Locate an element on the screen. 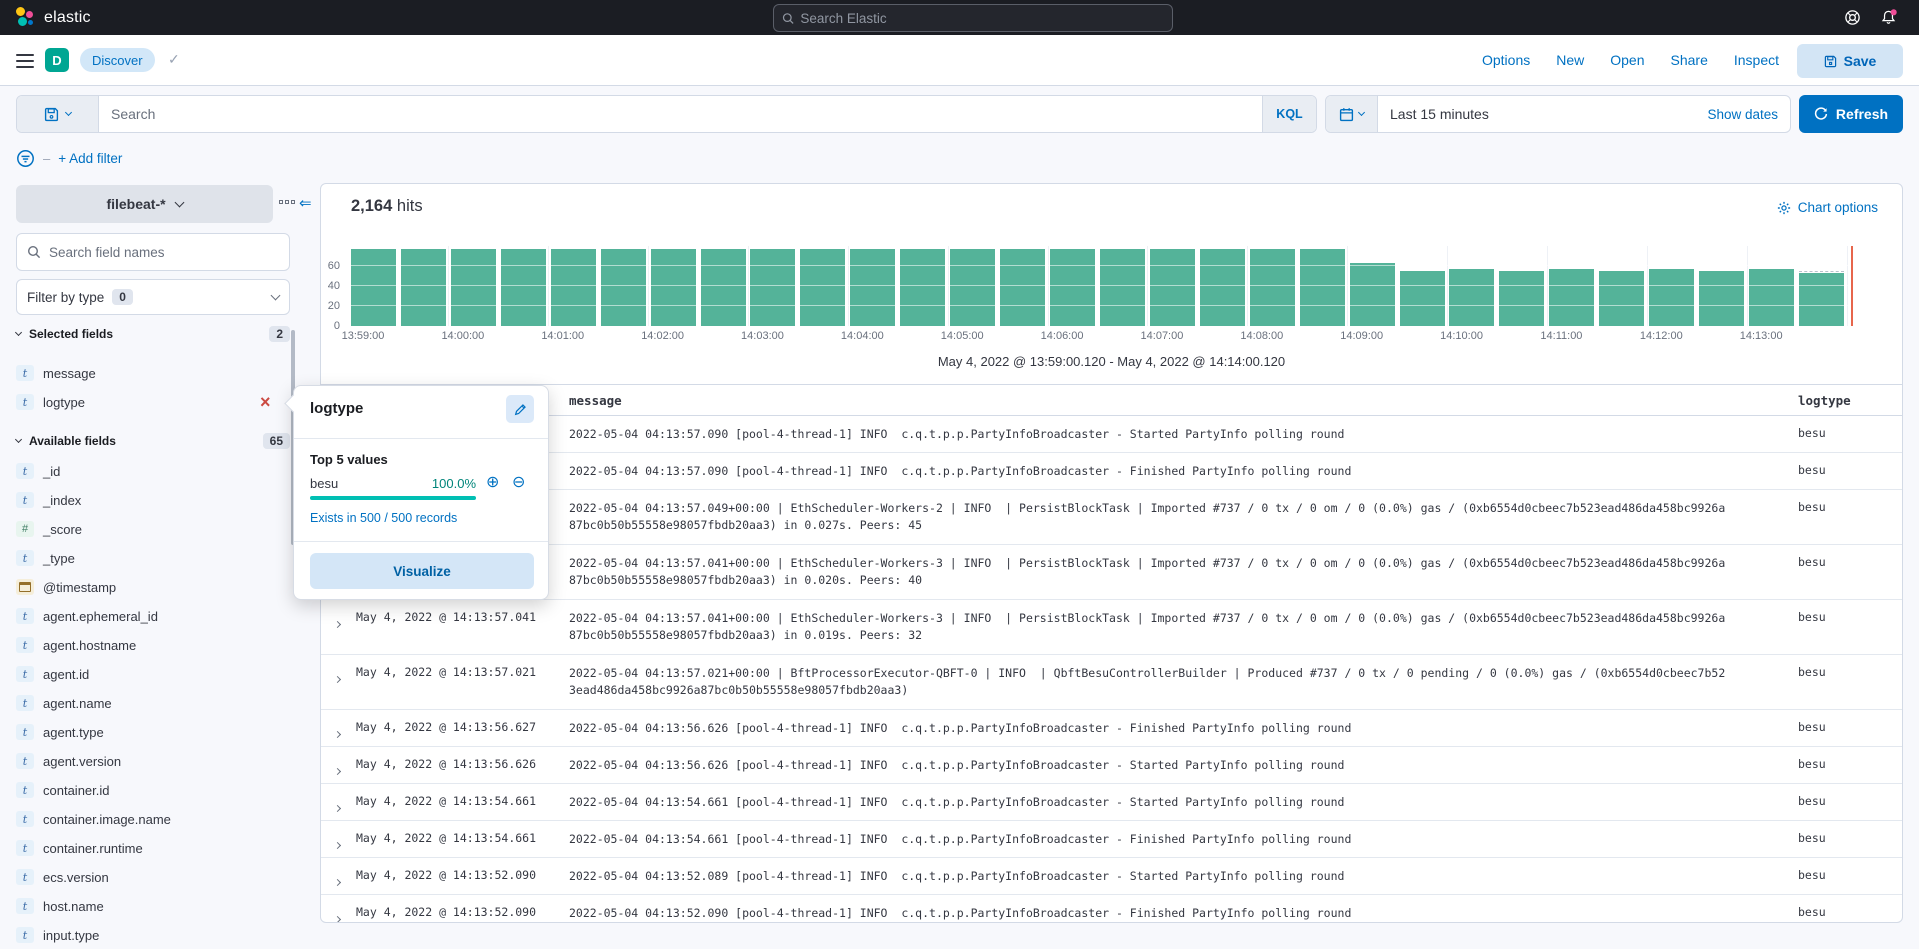 The width and height of the screenshot is (1919, 949). global-search-input is located at coordinates (982, 18).